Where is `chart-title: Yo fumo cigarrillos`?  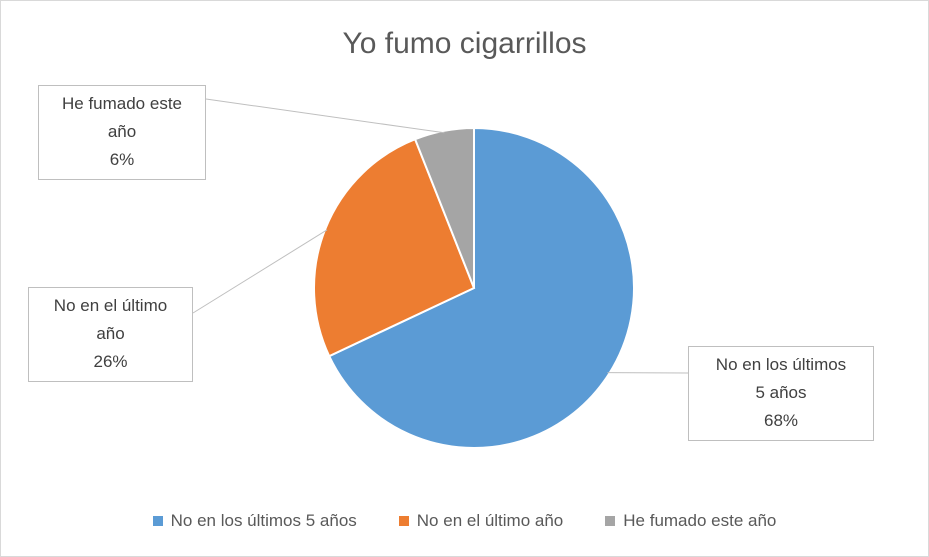 chart-title: Yo fumo cigarrillos is located at coordinates (464, 43).